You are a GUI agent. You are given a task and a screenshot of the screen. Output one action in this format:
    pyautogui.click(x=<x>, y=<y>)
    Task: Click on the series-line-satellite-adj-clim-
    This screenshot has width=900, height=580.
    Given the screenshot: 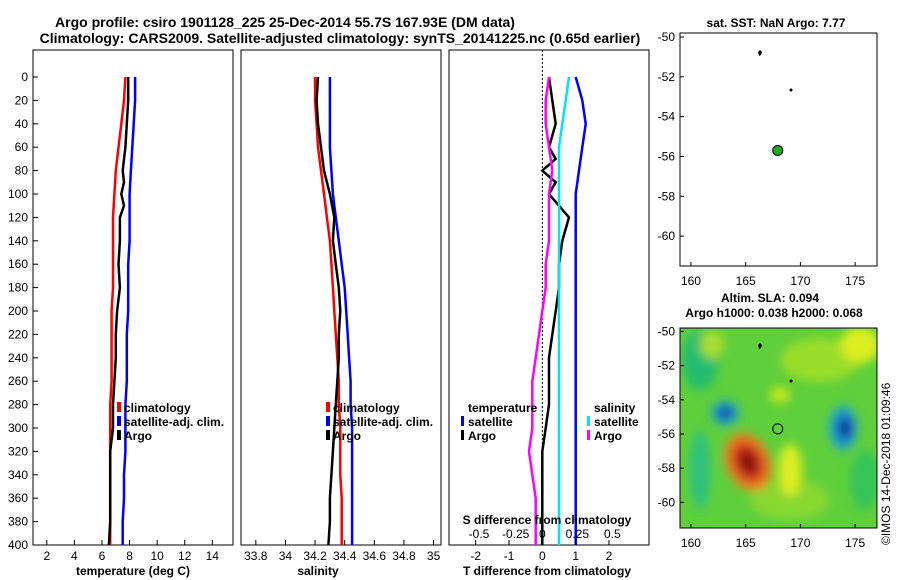 What is the action you would take?
    pyautogui.click(x=129, y=311)
    